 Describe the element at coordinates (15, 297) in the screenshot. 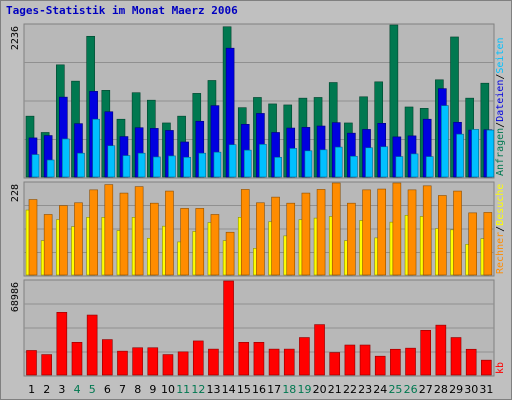

I see `y-max-label: 68986` at that location.